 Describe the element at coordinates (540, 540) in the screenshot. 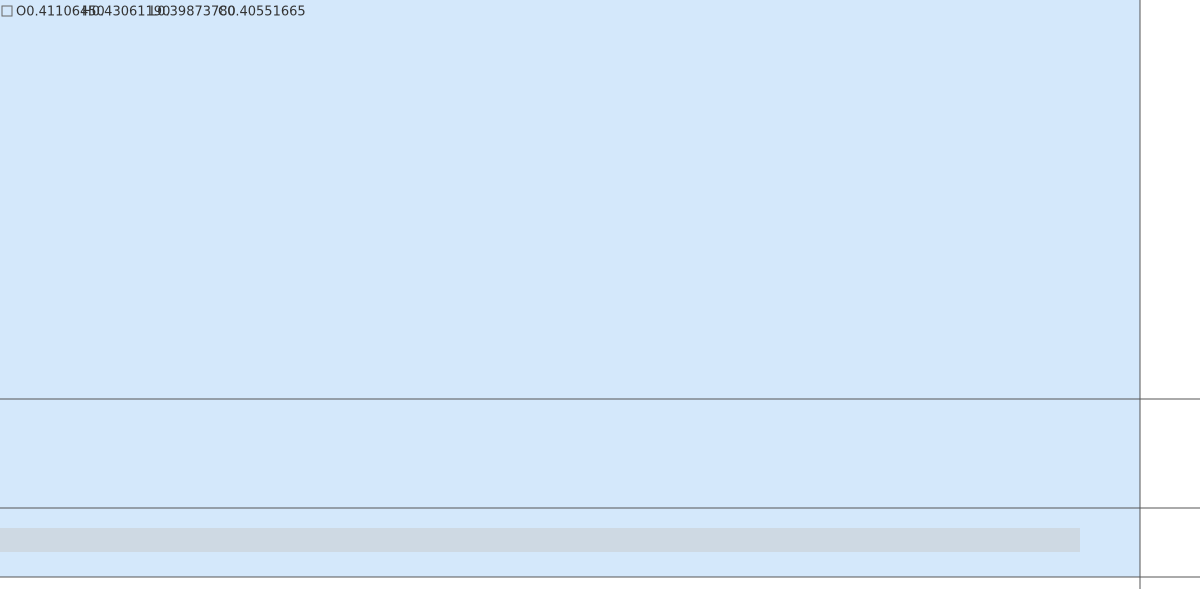

I see `heatmap-band` at that location.